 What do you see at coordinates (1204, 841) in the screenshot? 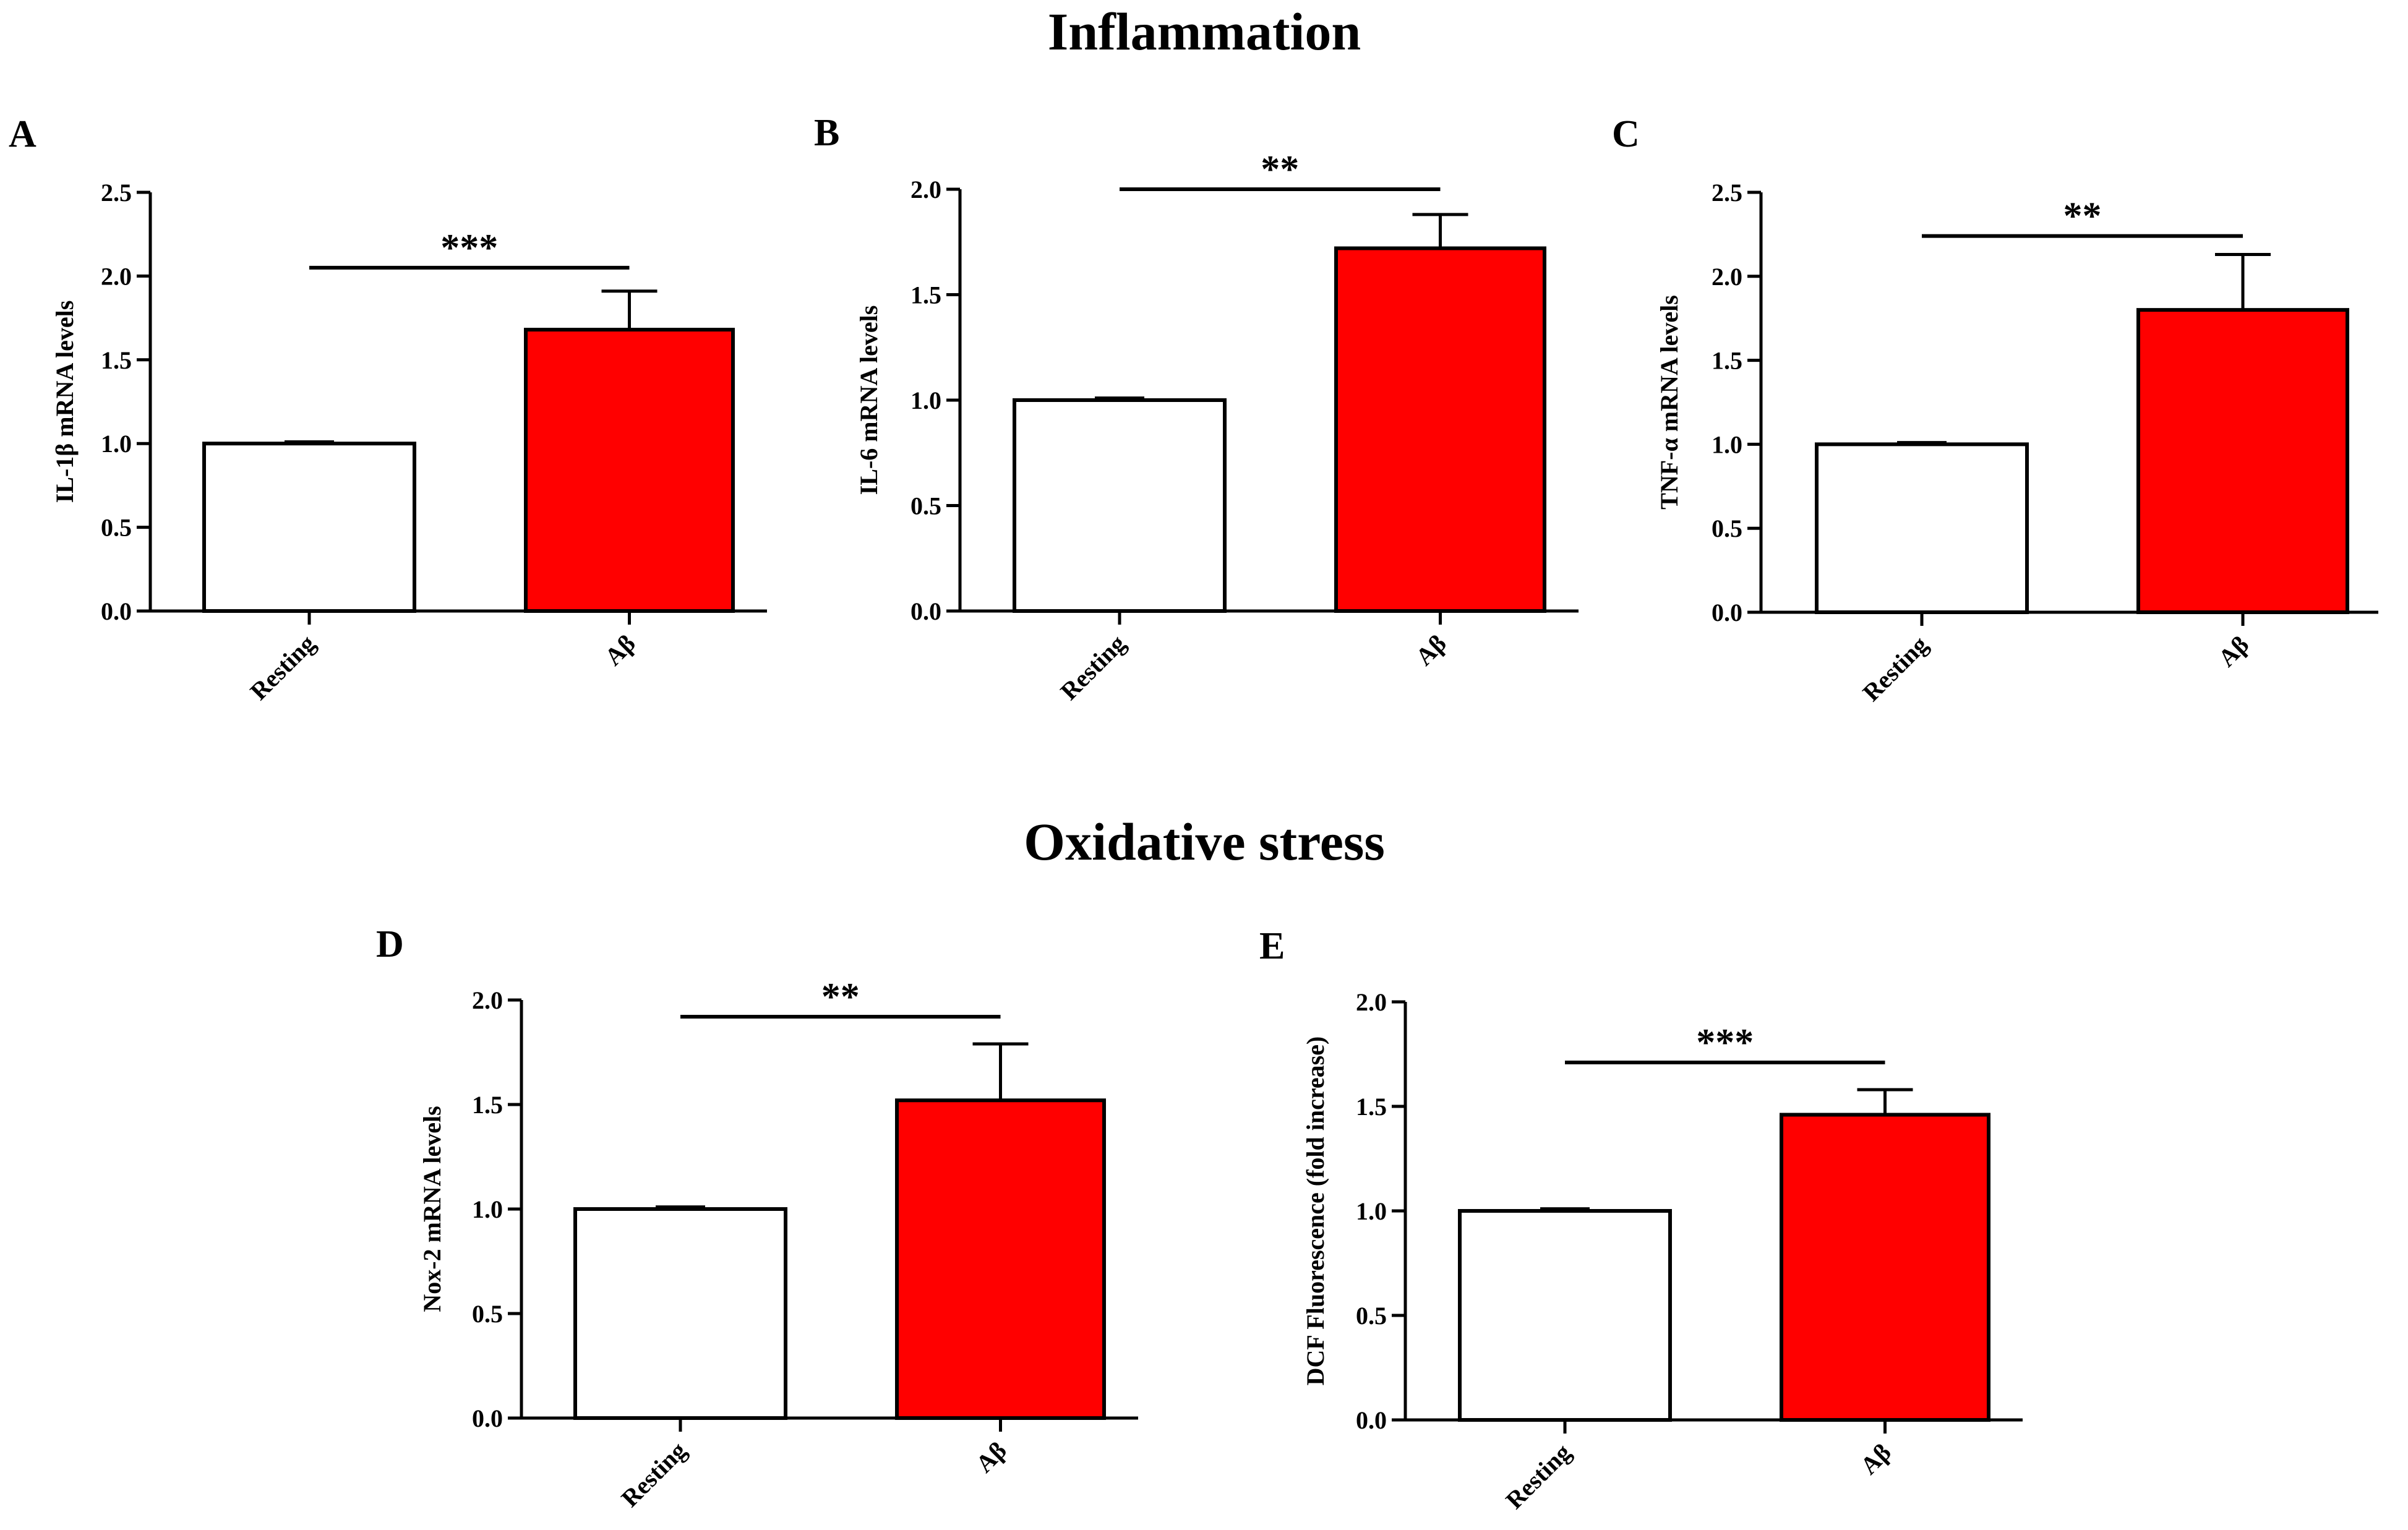
I see `section-title-oxidative-stress: Oxidative stress` at bounding box center [1204, 841].